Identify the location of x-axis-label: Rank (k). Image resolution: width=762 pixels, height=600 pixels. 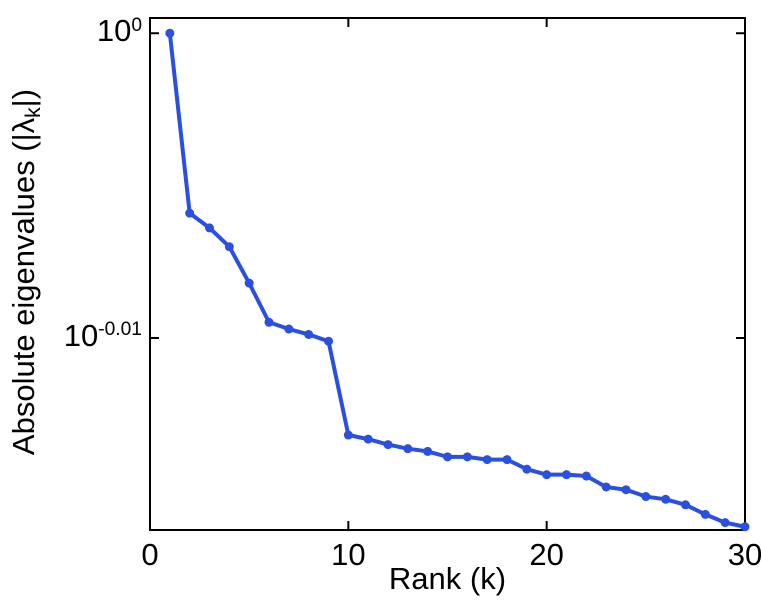
(447, 578).